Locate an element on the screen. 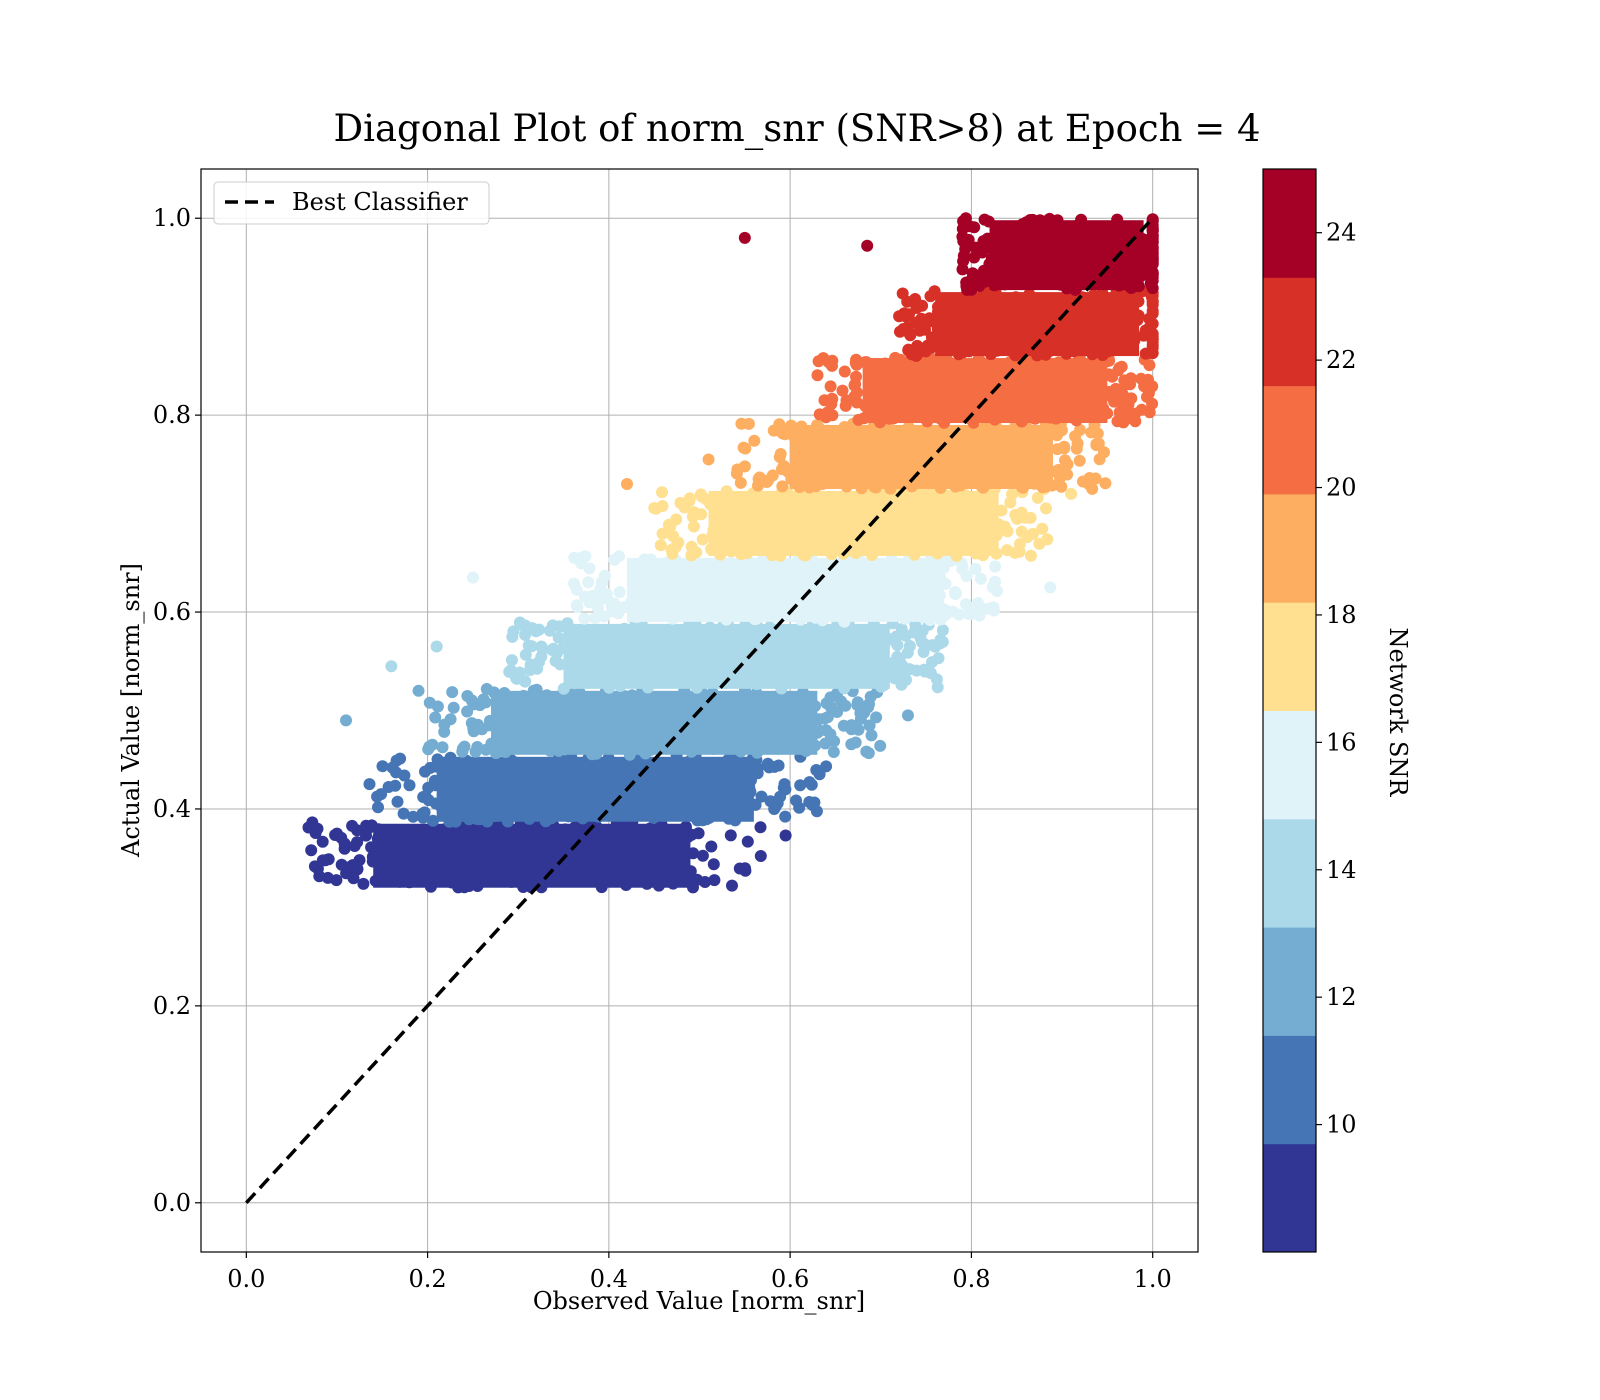 The width and height of the screenshot is (1600, 1400). colorbar-tick-label: 18 is located at coordinates (1341, 615).